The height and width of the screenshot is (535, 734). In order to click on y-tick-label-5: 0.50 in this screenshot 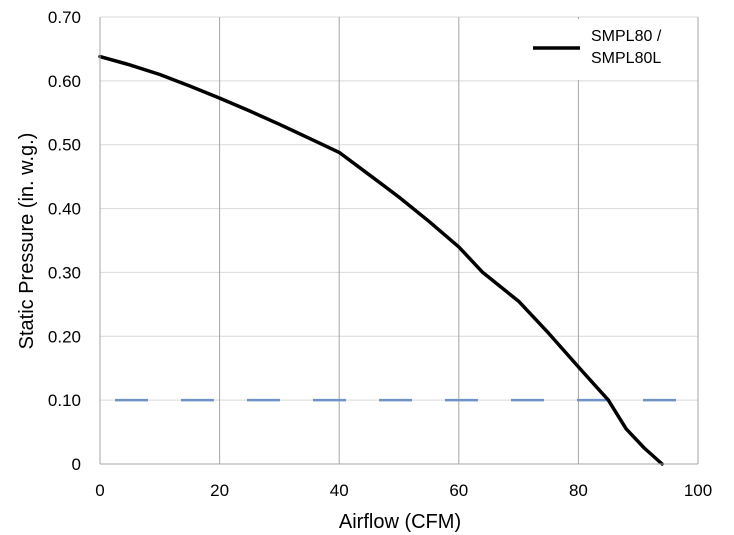, I will do `click(64, 145)`.